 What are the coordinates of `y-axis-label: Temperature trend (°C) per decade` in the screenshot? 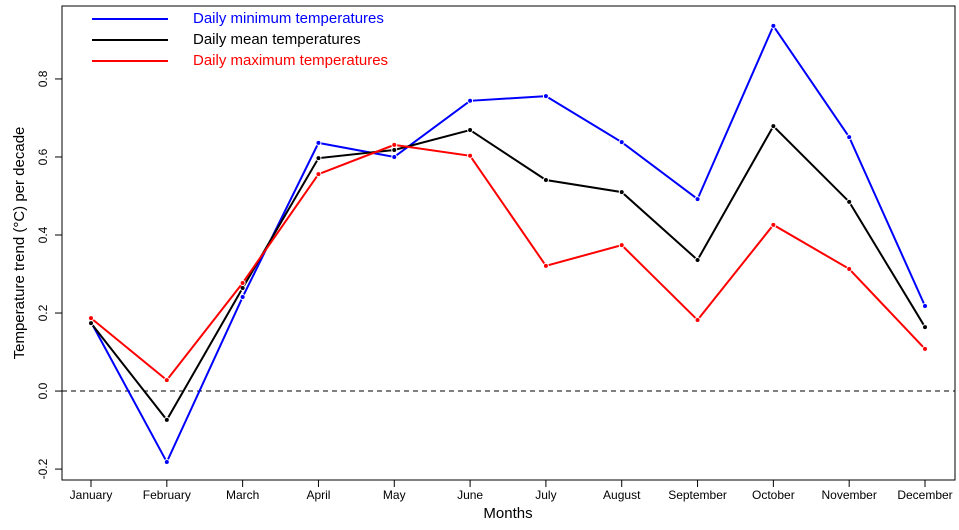 It's located at (19, 243).